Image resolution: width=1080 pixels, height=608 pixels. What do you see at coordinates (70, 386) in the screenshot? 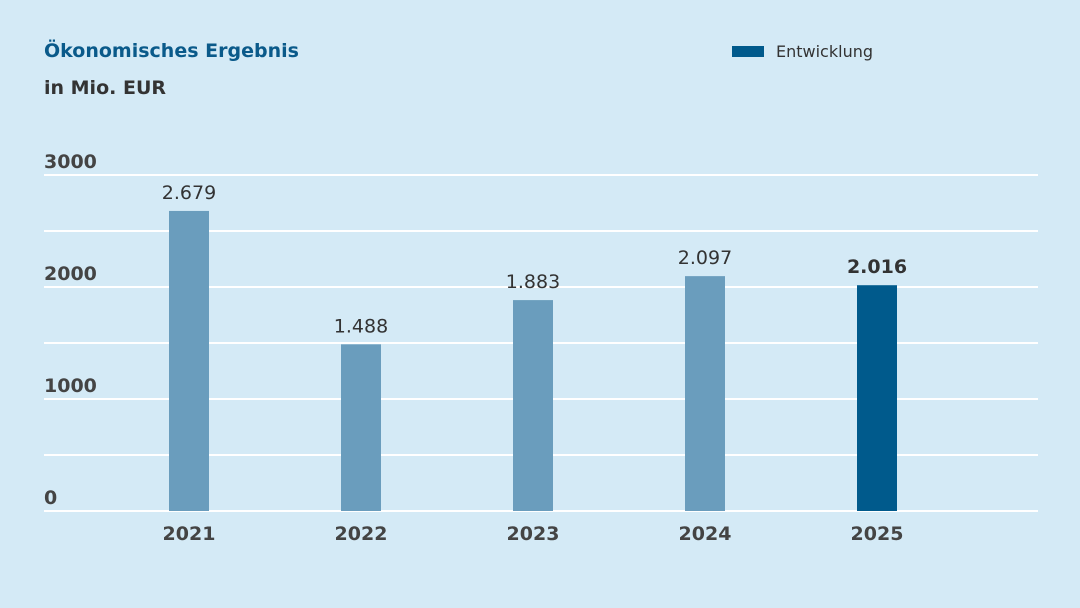
I see `y-tick-label: 1000` at bounding box center [70, 386].